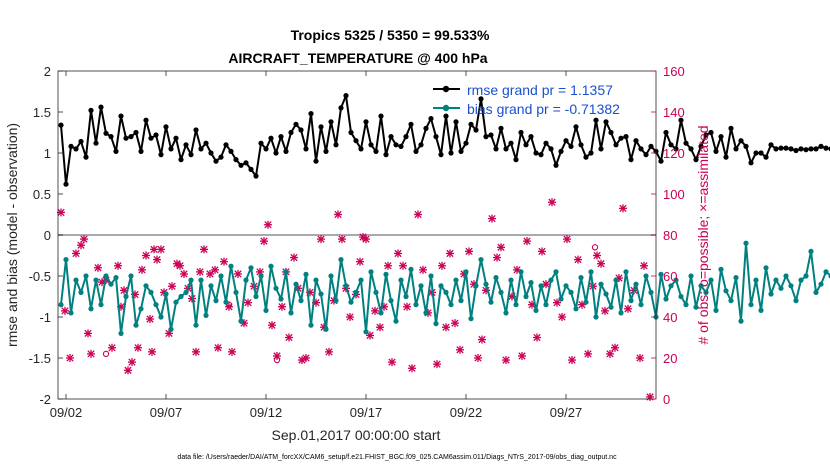 The width and height of the screenshot is (830, 475). Describe the element at coordinates (446, 89) in the screenshot. I see `legend-marker-rmse` at that location.